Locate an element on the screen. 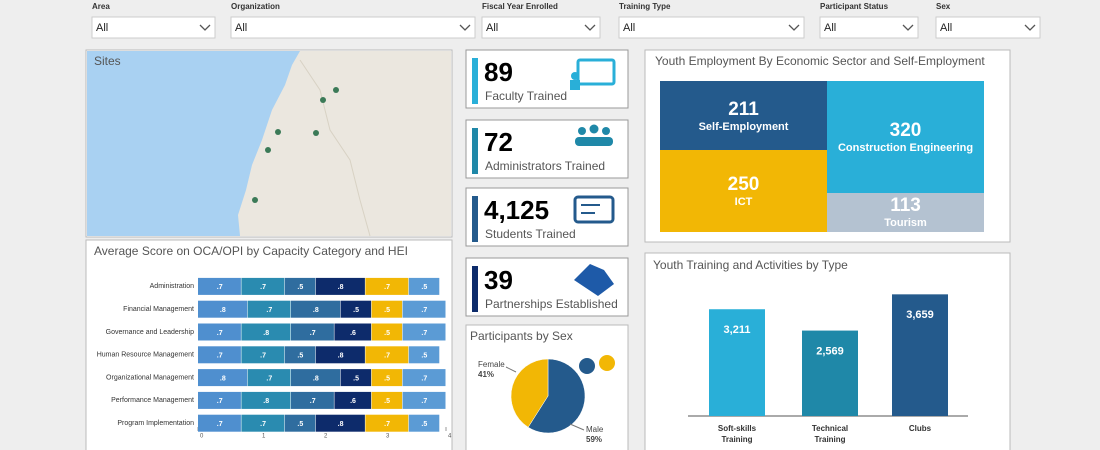 Image resolution: width=1100 pixels, height=450 pixels. x-tick-label: Technical Training is located at coordinates (830, 434).